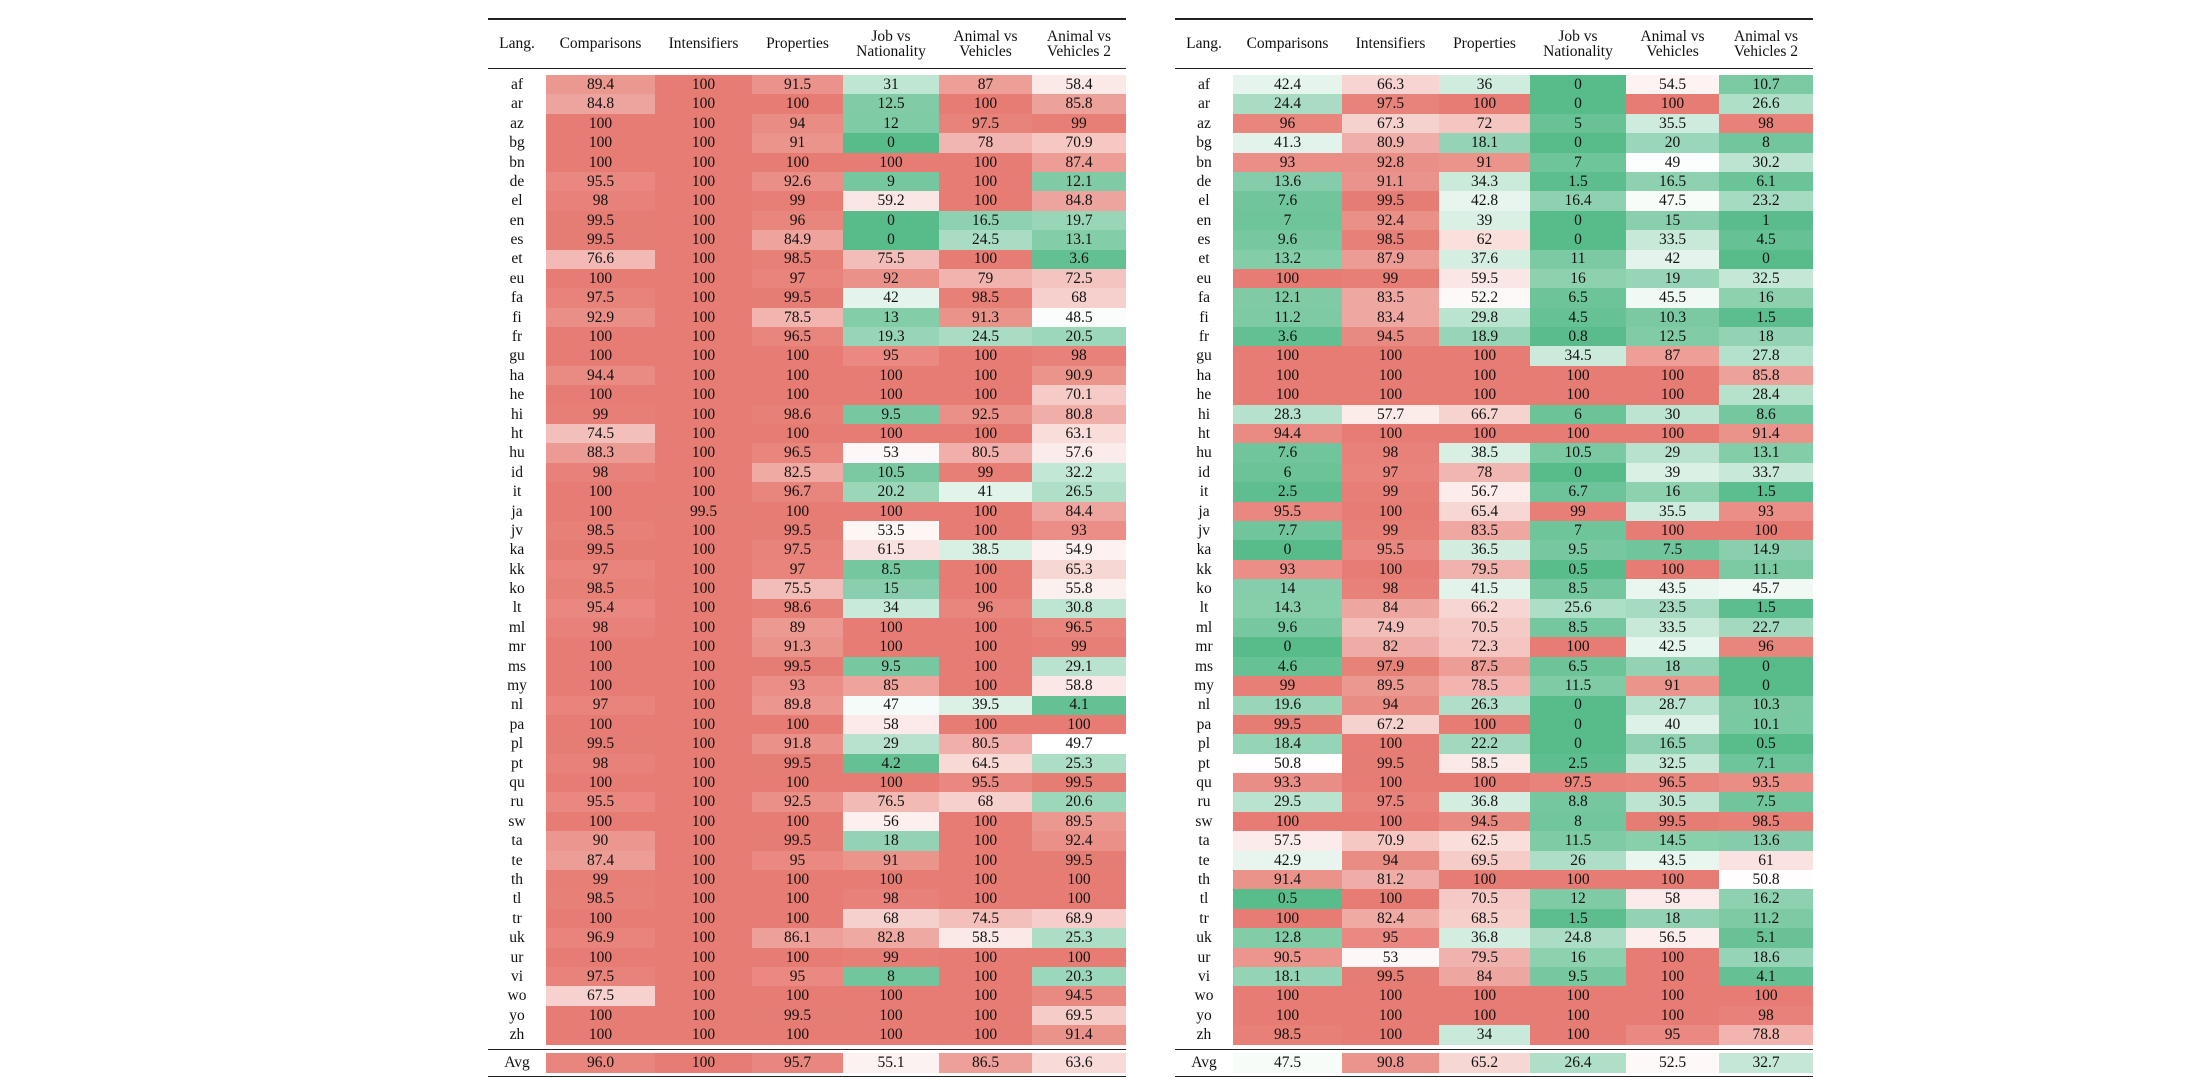 The image size is (2197, 1087). Describe the element at coordinates (1766, 181) in the screenshot. I see `heat-cell-animal-vs-vehicles-2: 6.1` at that location.